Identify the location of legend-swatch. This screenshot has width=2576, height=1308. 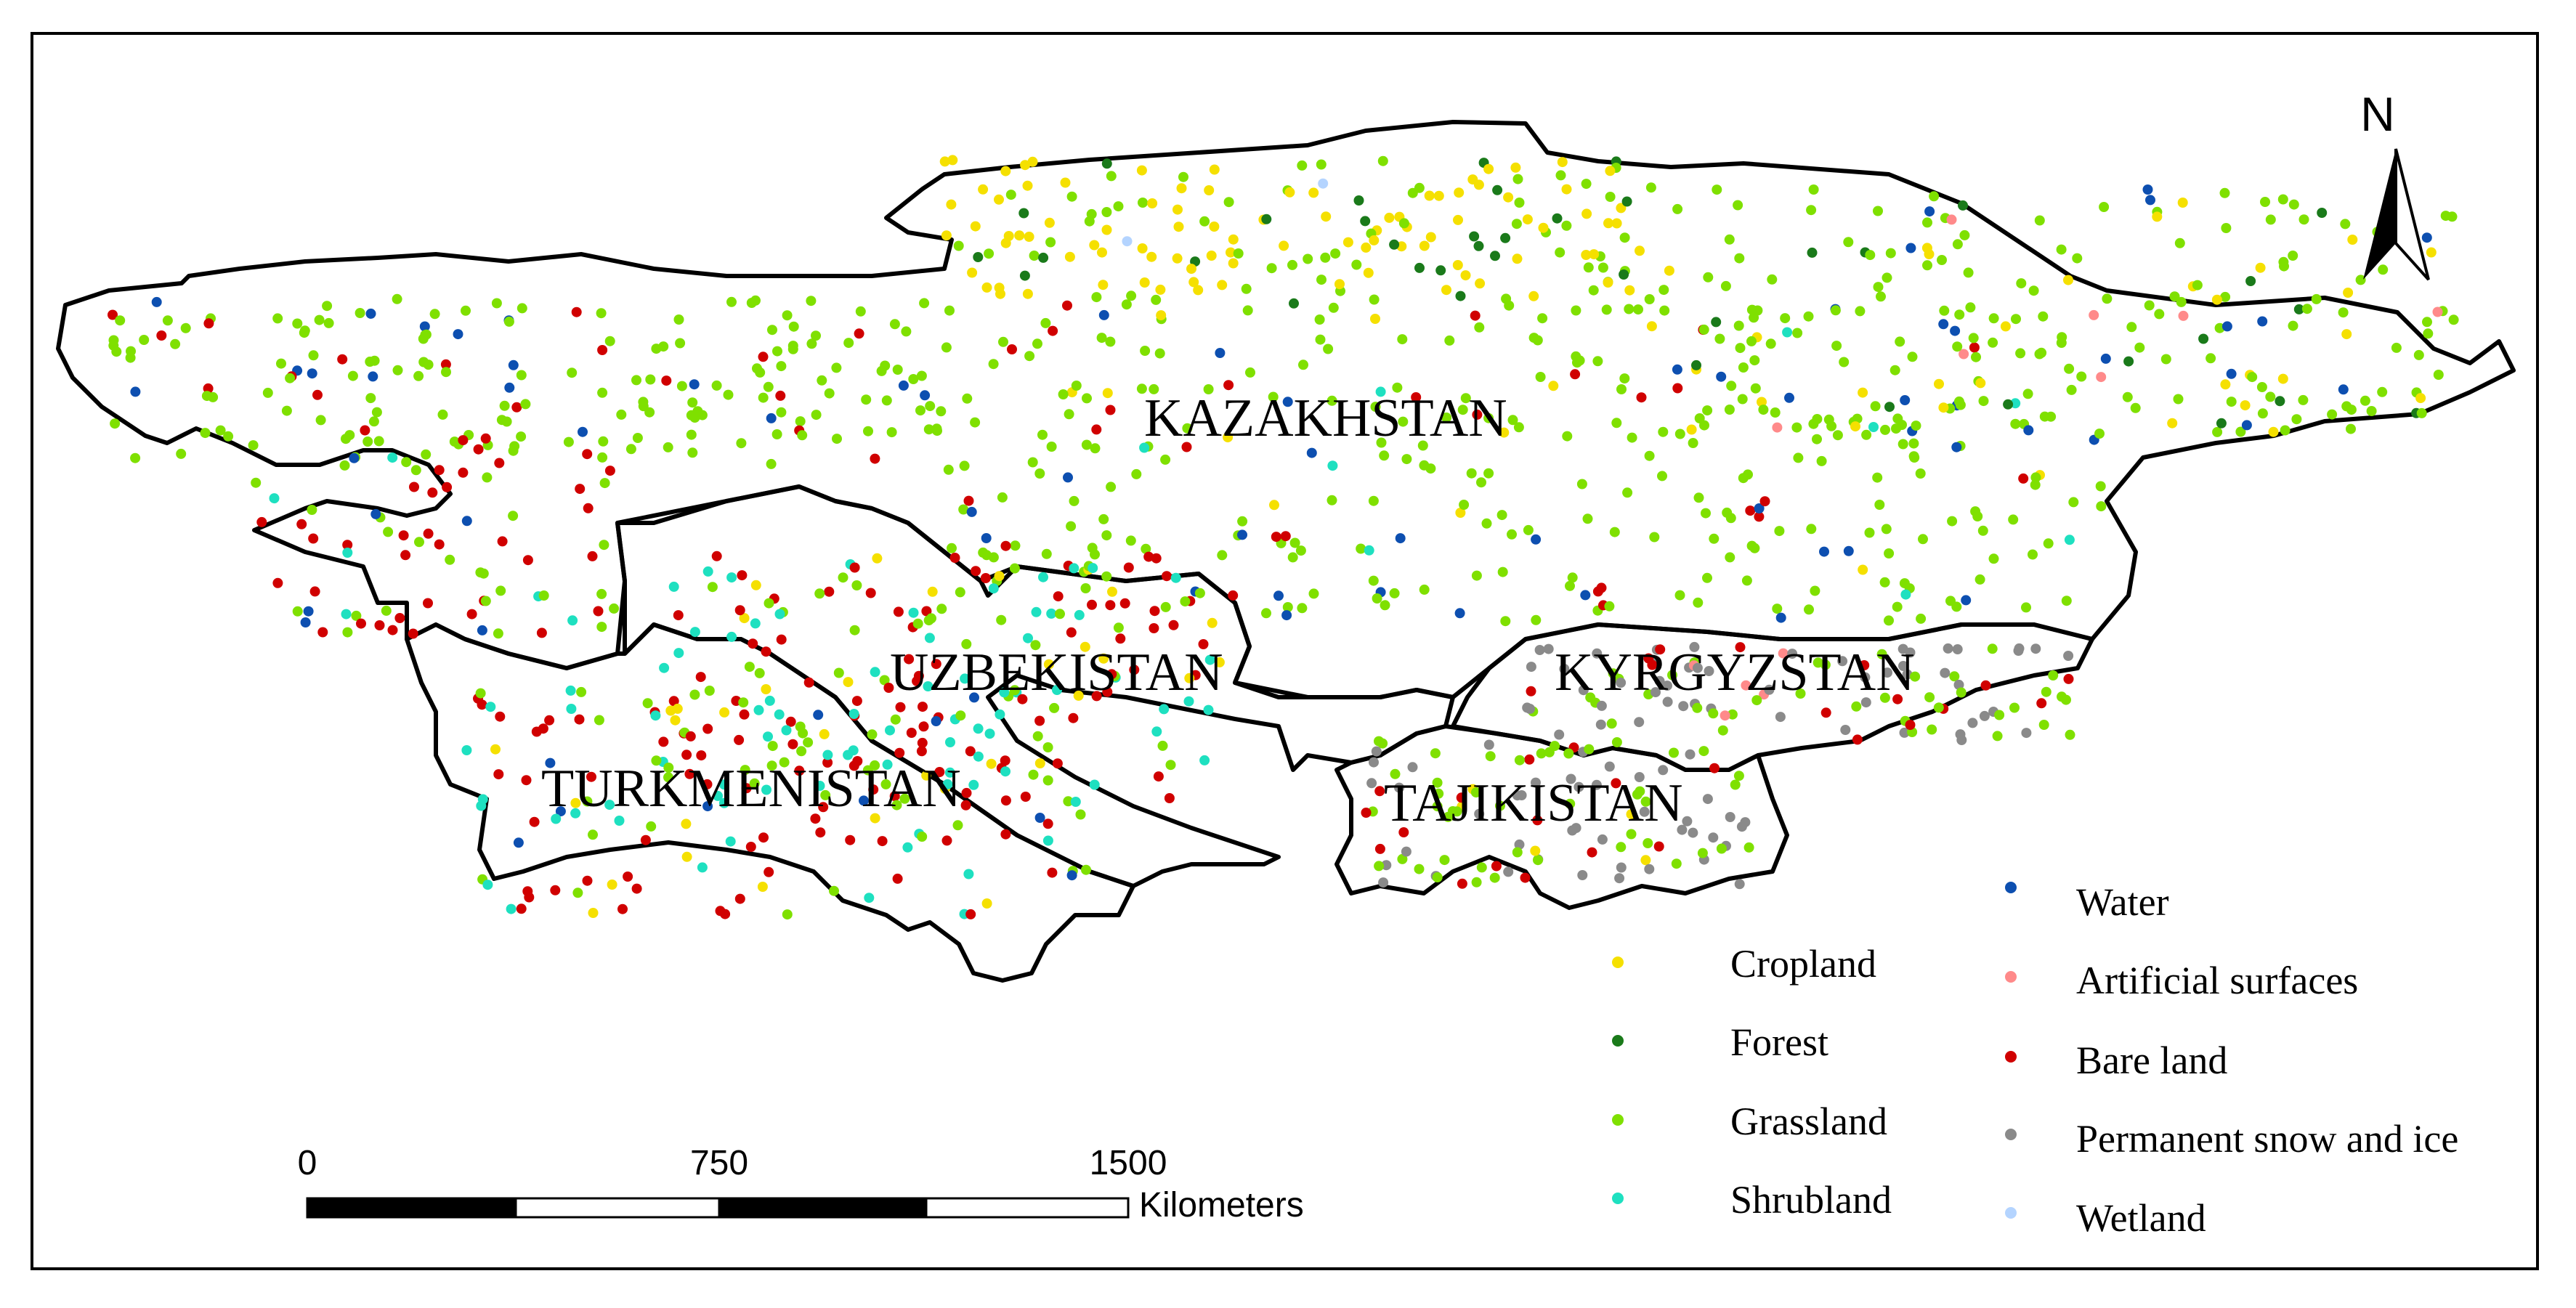
(2011, 1213).